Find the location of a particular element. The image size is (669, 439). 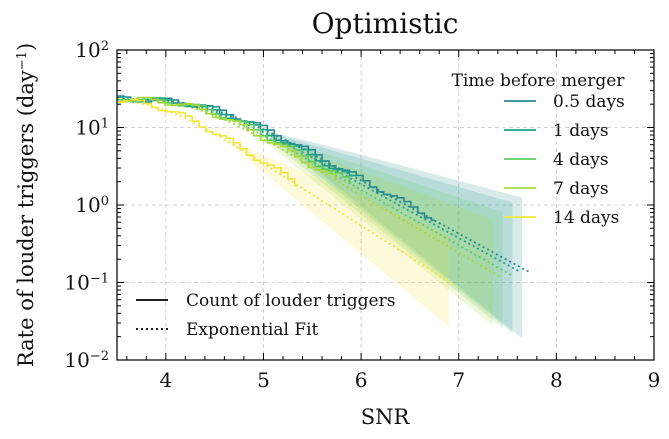

legend-label-2: 4 days is located at coordinates (581, 160).